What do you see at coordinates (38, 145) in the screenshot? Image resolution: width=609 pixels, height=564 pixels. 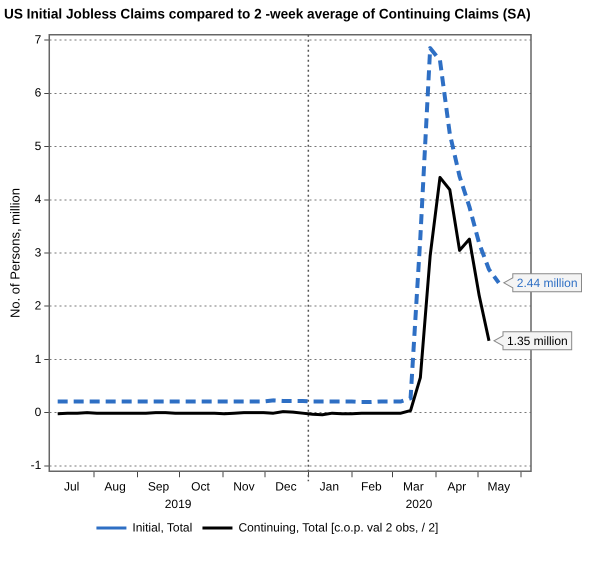 I see `y-tick-label: 5` at bounding box center [38, 145].